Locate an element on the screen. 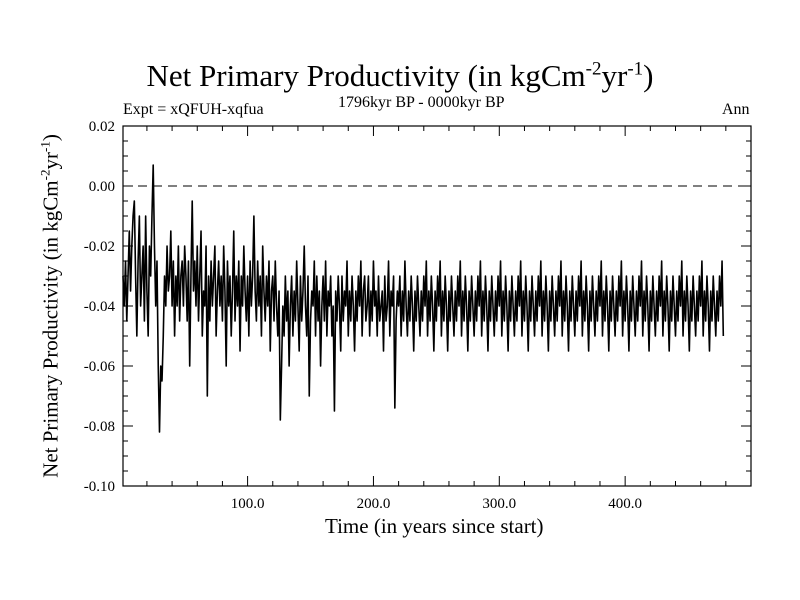  title-exponent-2: -1 is located at coordinates (635, 69).